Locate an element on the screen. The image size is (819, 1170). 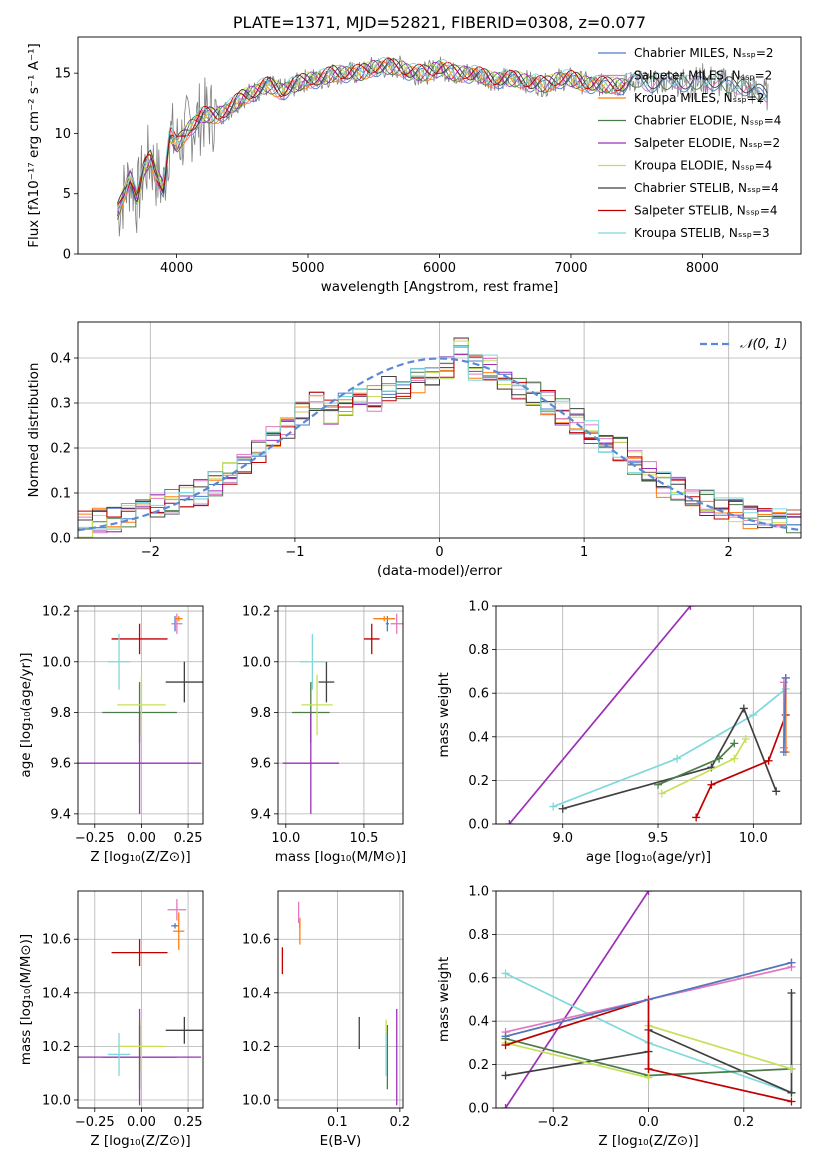
y-axis-label: age [log₁₀(age/yr)] is located at coordinates (26, 714).